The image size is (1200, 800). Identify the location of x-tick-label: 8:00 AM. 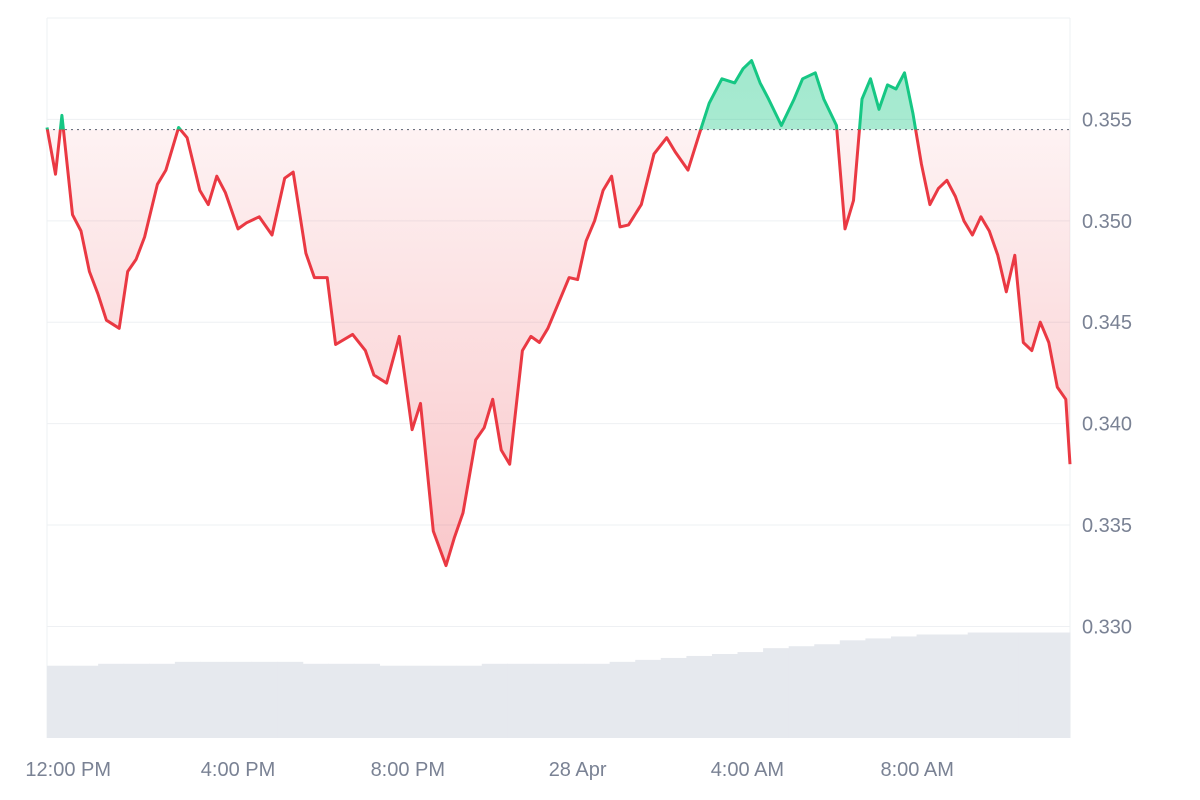
(916, 770).